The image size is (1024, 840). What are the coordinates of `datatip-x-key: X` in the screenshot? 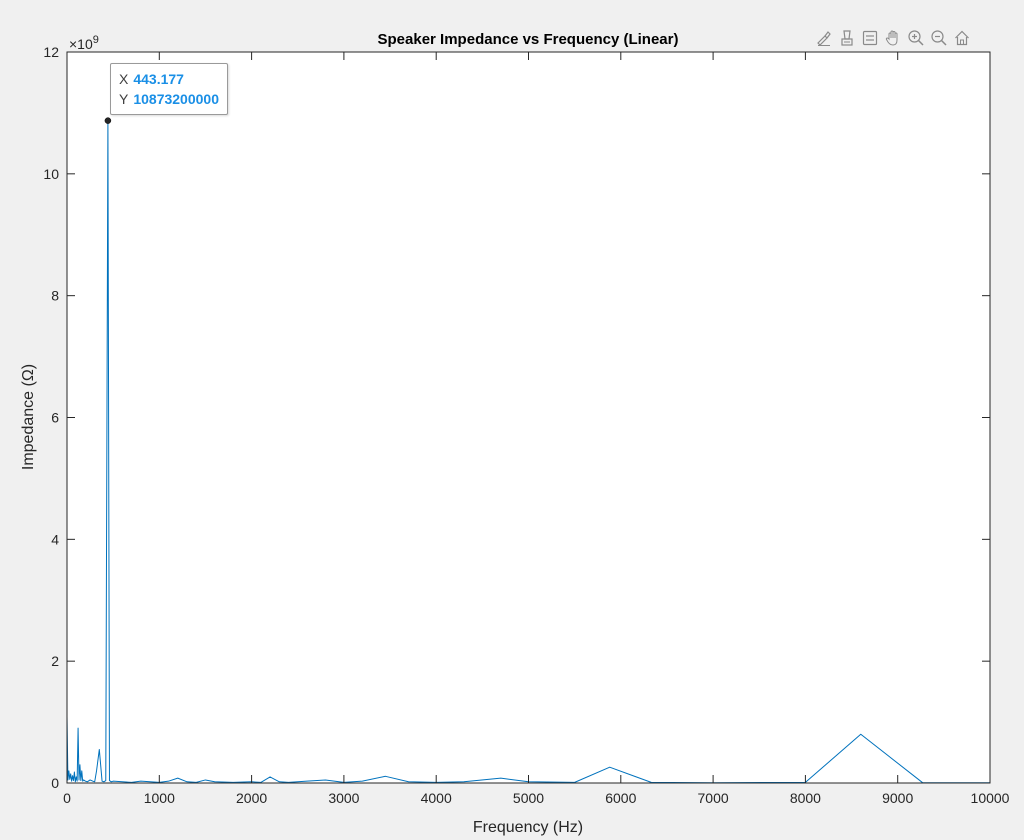 It's located at (124, 79).